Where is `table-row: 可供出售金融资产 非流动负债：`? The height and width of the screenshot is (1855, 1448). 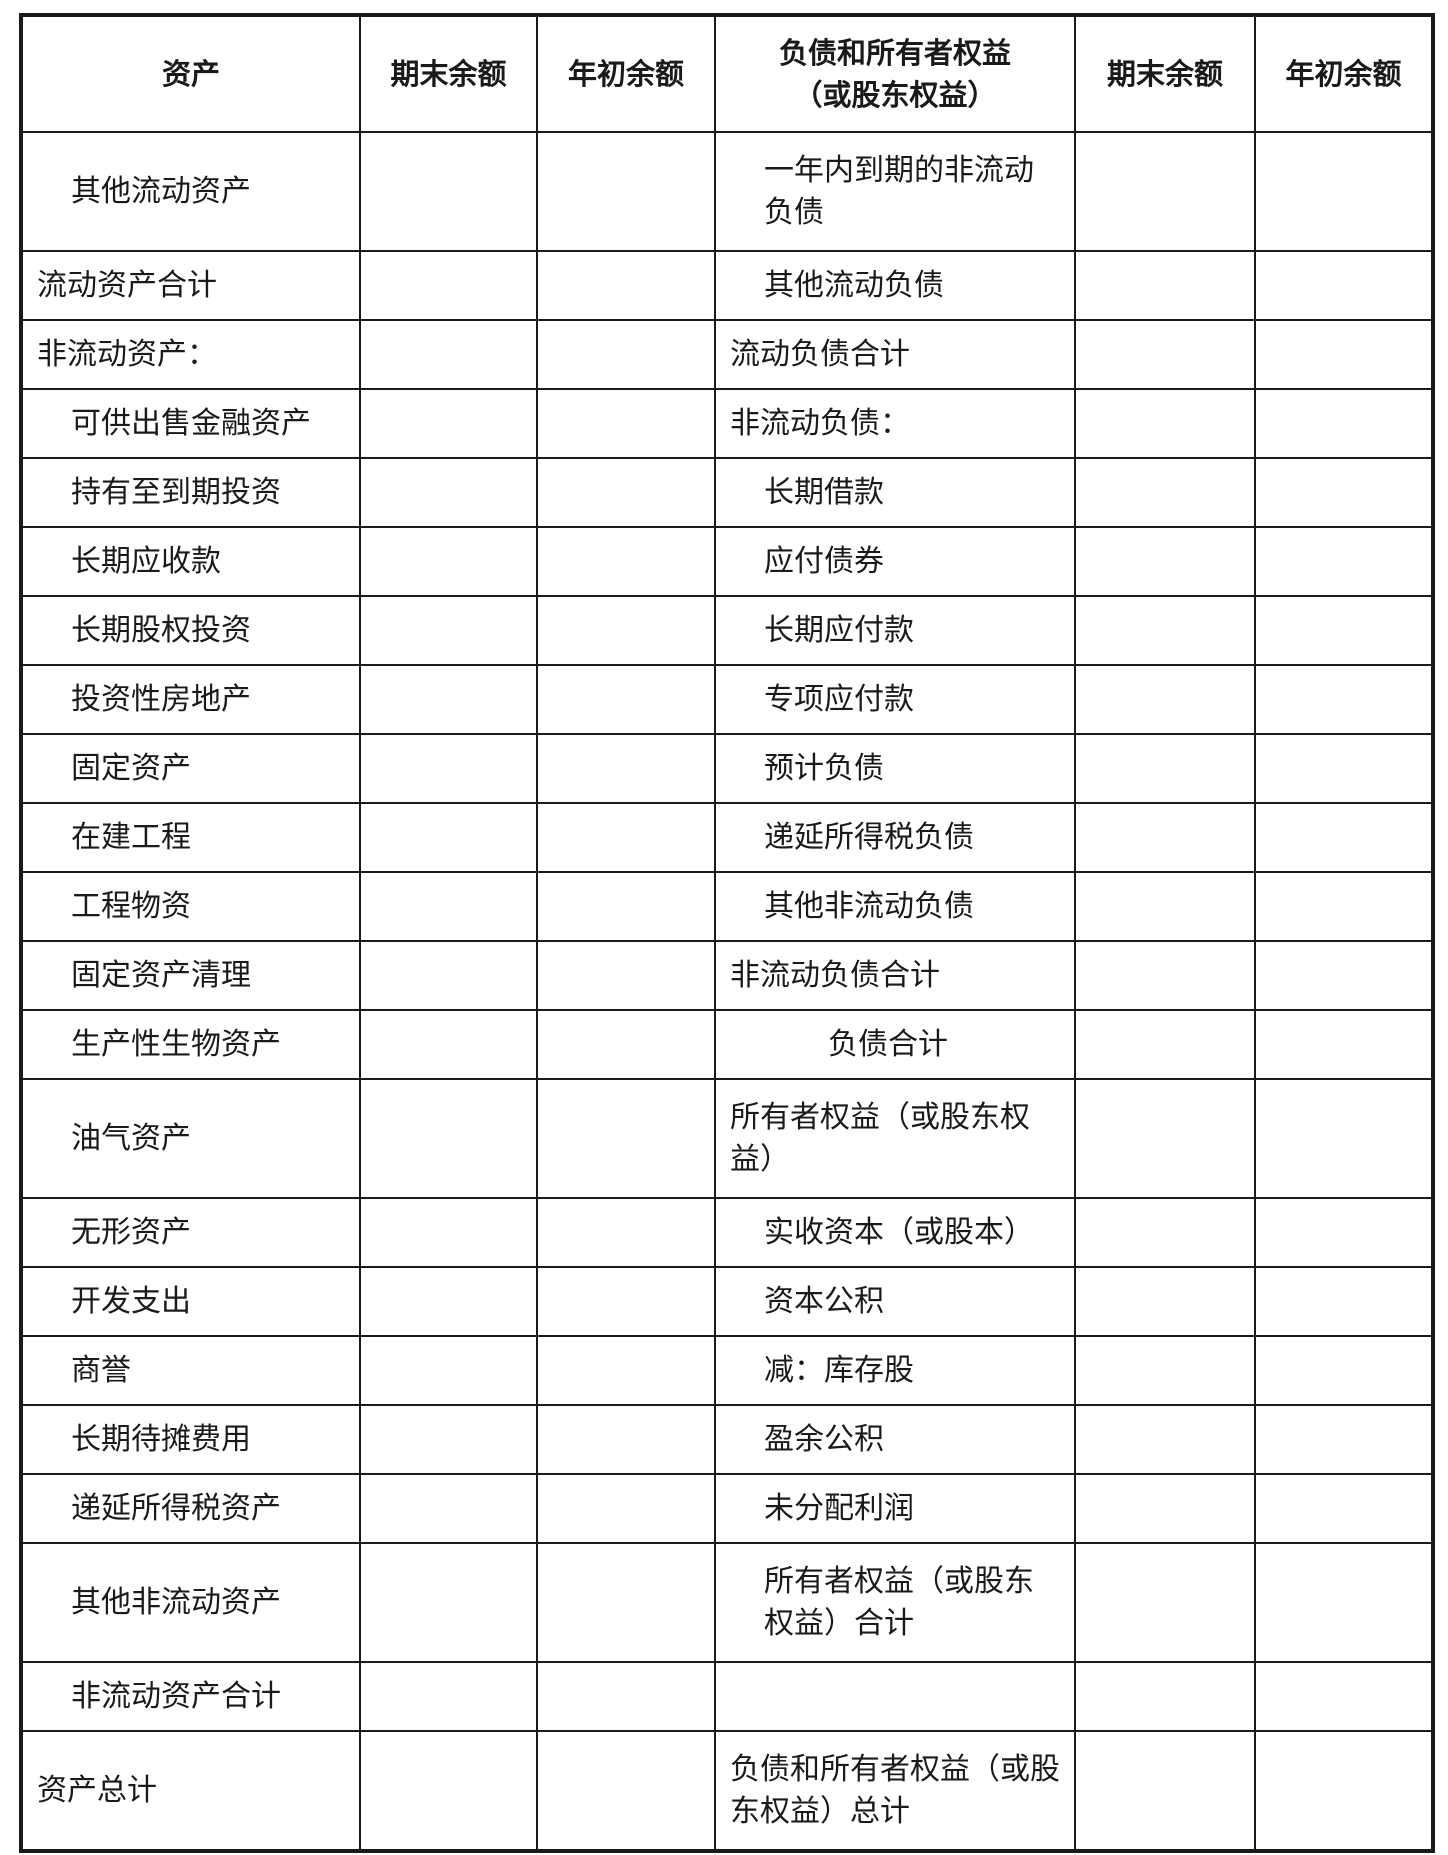 table-row: 可供出售金融资产 非流动负债： is located at coordinates (727, 423).